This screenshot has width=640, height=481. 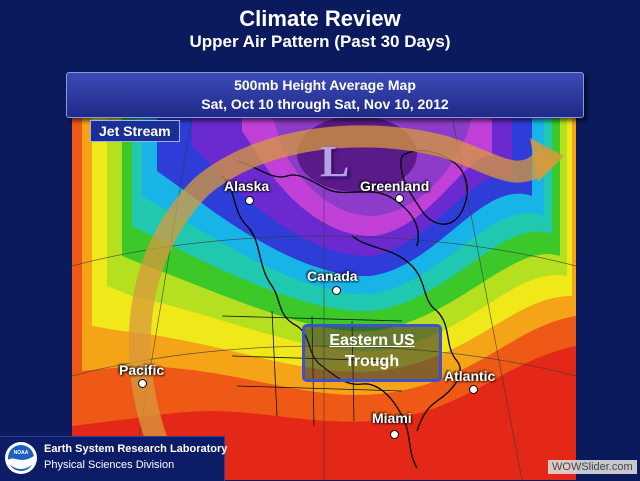 What do you see at coordinates (142, 383) in the screenshot?
I see `marker-pacific` at bounding box center [142, 383].